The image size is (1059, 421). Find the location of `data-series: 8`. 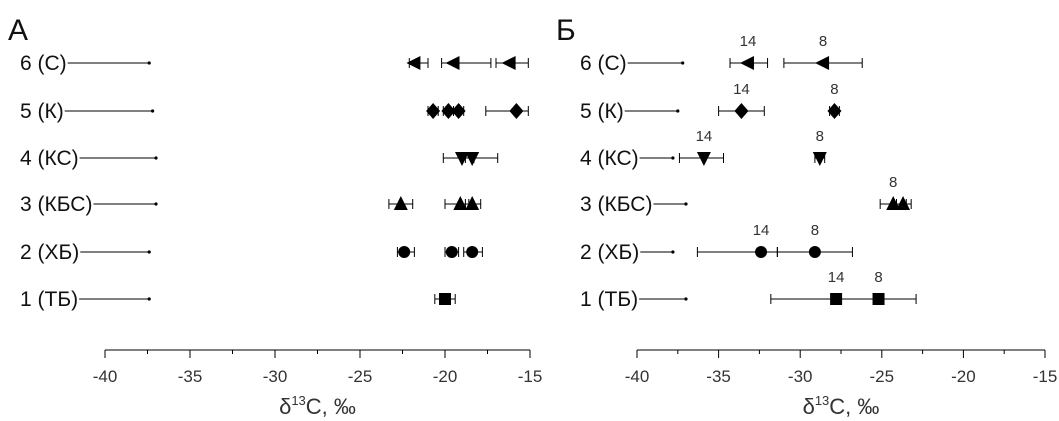

data-series: 8 is located at coordinates (895, 192).